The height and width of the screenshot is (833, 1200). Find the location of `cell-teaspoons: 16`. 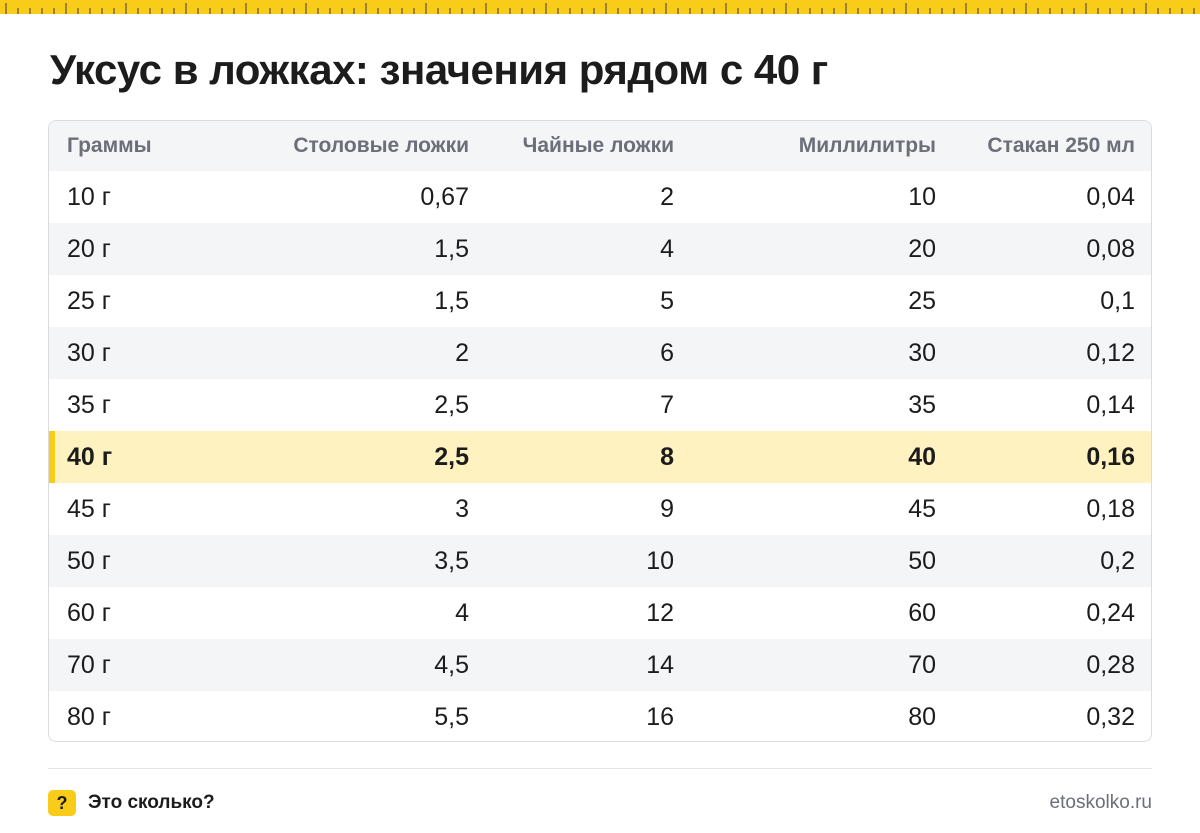

cell-teaspoons: 16 is located at coordinates (660, 716).